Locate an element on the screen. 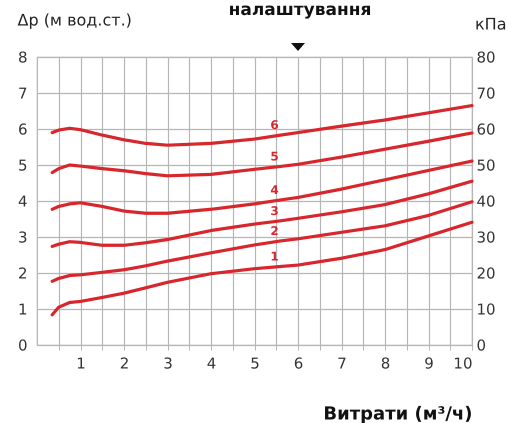 The width and height of the screenshot is (508, 423). y2-tick-label: 40 is located at coordinates (486, 201).